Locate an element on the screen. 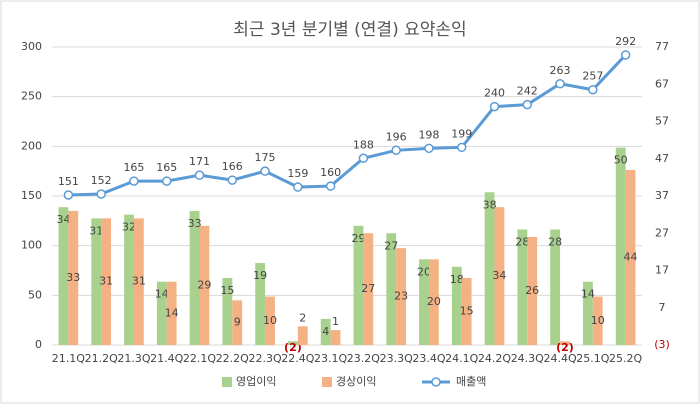  x-tick-label: 24.1Q is located at coordinates (461, 358).